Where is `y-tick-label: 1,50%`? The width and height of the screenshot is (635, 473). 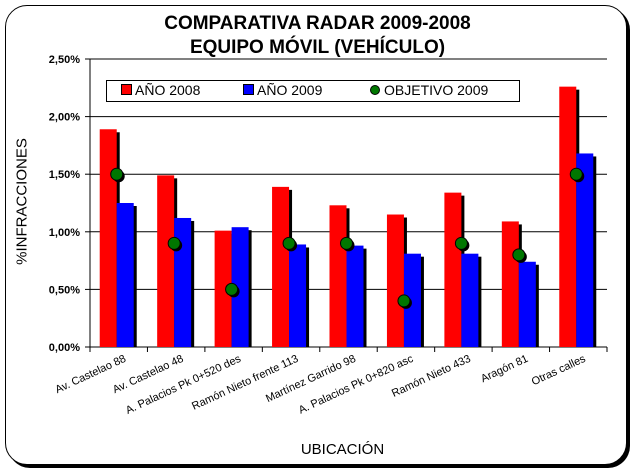
y-tick-label: 1,50% is located at coordinates (64, 175).